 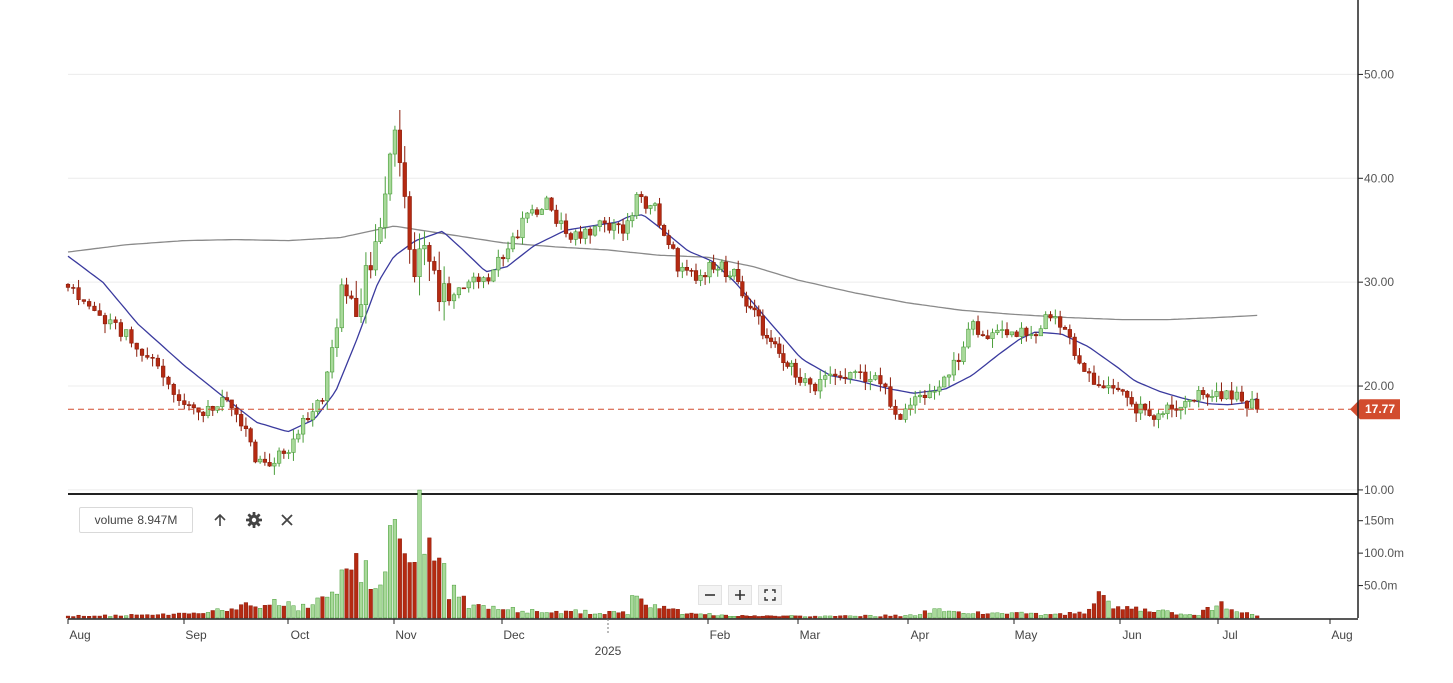 What do you see at coordinates (1026, 635) in the screenshot?
I see `x-tick-label: May` at bounding box center [1026, 635].